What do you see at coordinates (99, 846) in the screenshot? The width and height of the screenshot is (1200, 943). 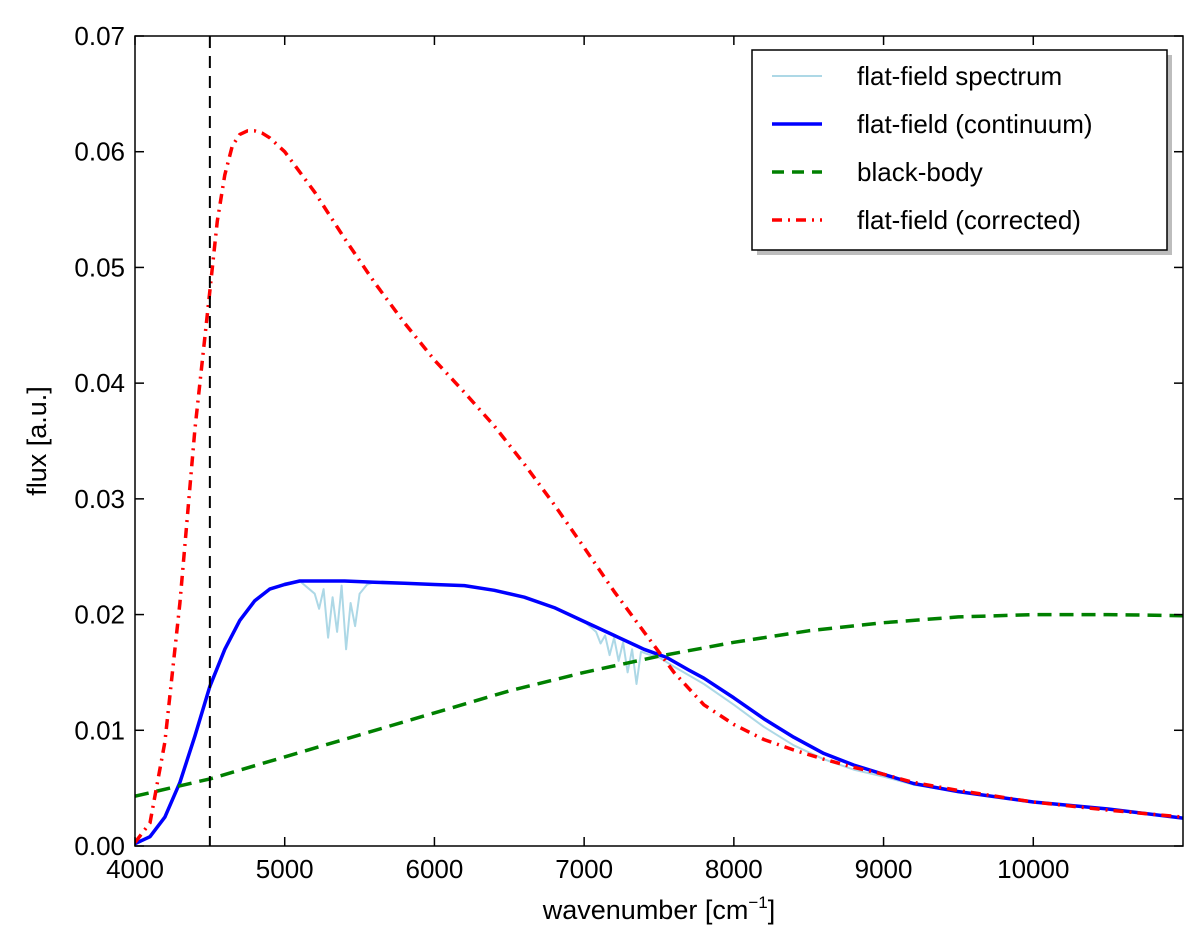 I see `y-tick-label: 0.00` at bounding box center [99, 846].